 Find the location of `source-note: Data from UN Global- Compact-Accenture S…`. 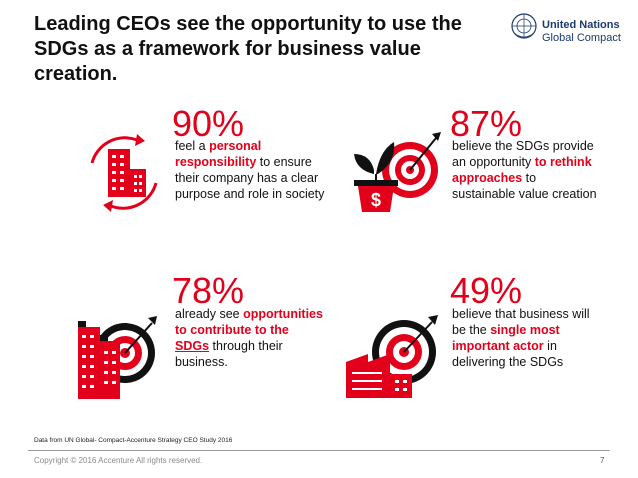

source-note: Data from UN Global- Compact-Accenture S… is located at coordinates (133, 440).